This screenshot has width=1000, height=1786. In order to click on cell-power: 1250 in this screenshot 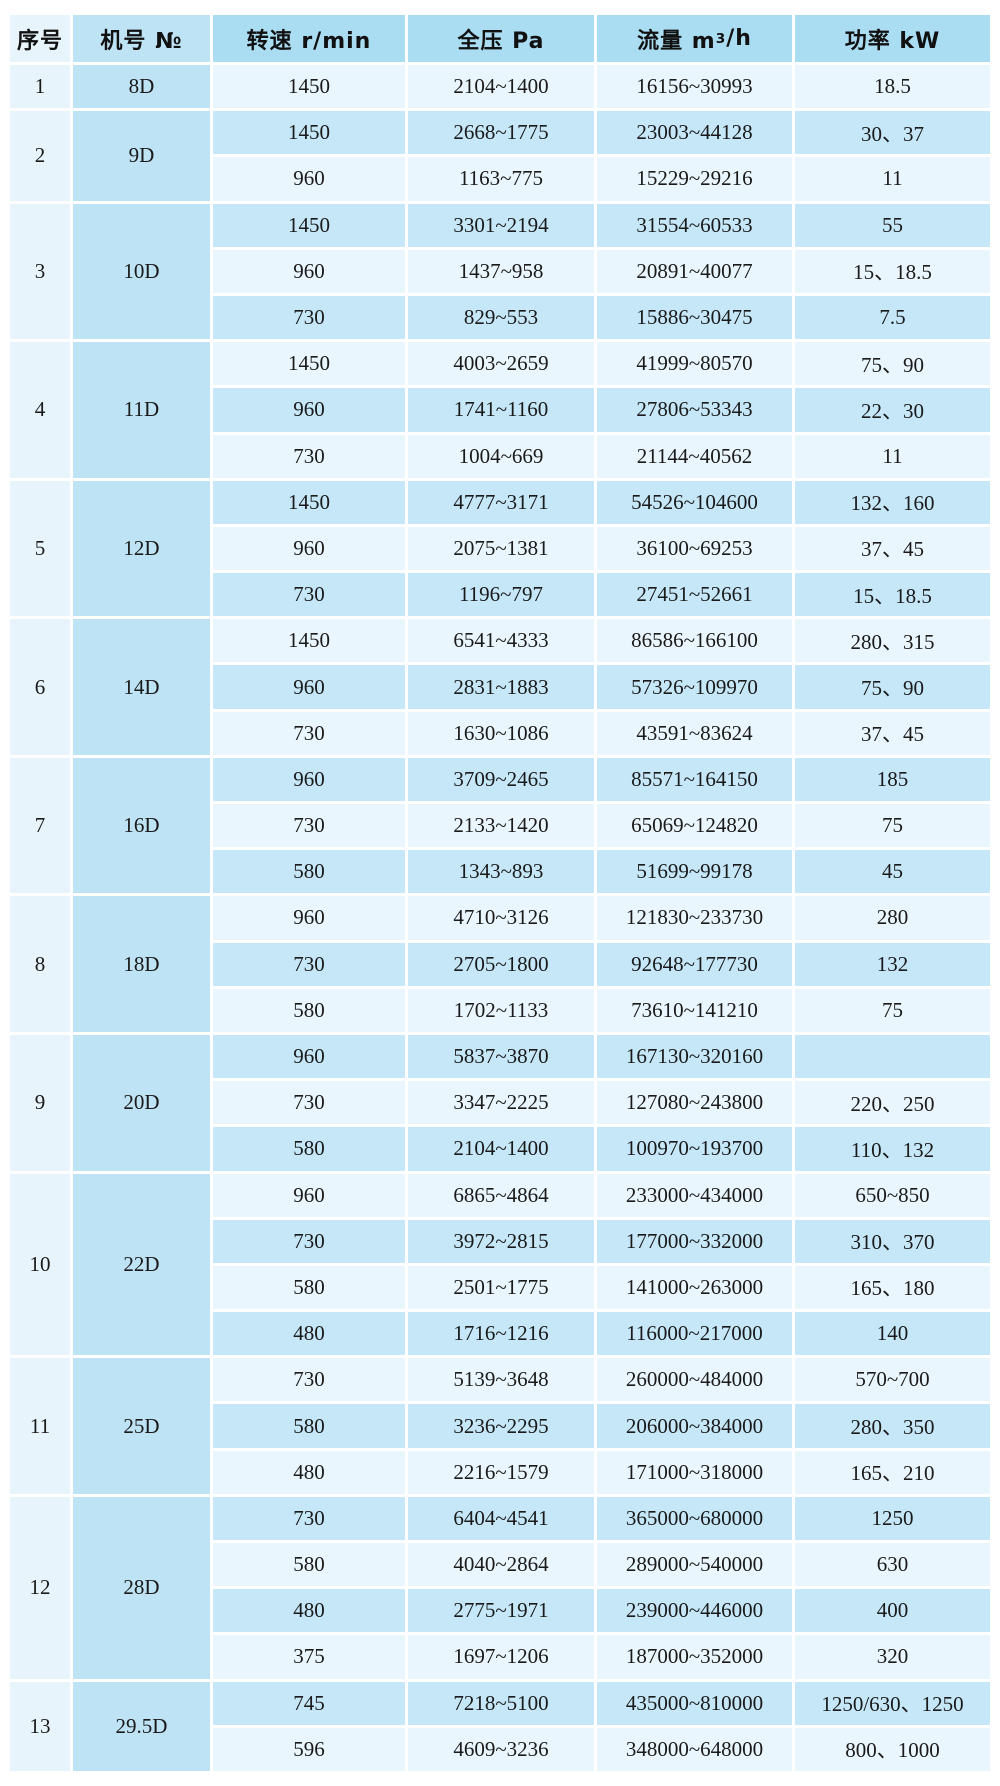, I will do `click(892, 1518)`.